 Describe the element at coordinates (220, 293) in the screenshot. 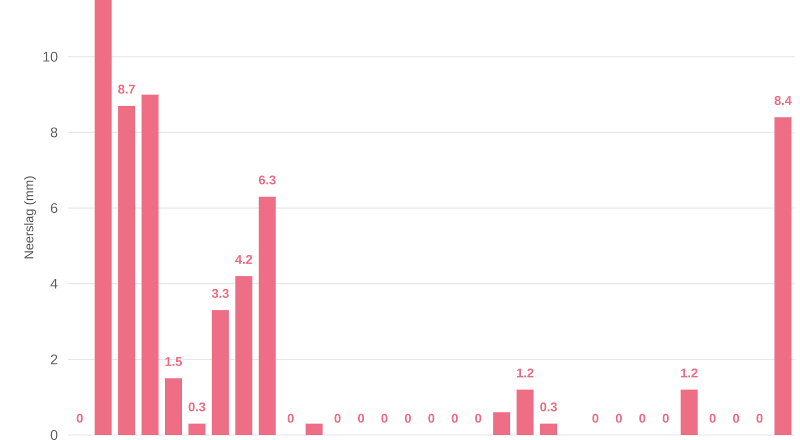

I see `data-label: 3.3` at that location.